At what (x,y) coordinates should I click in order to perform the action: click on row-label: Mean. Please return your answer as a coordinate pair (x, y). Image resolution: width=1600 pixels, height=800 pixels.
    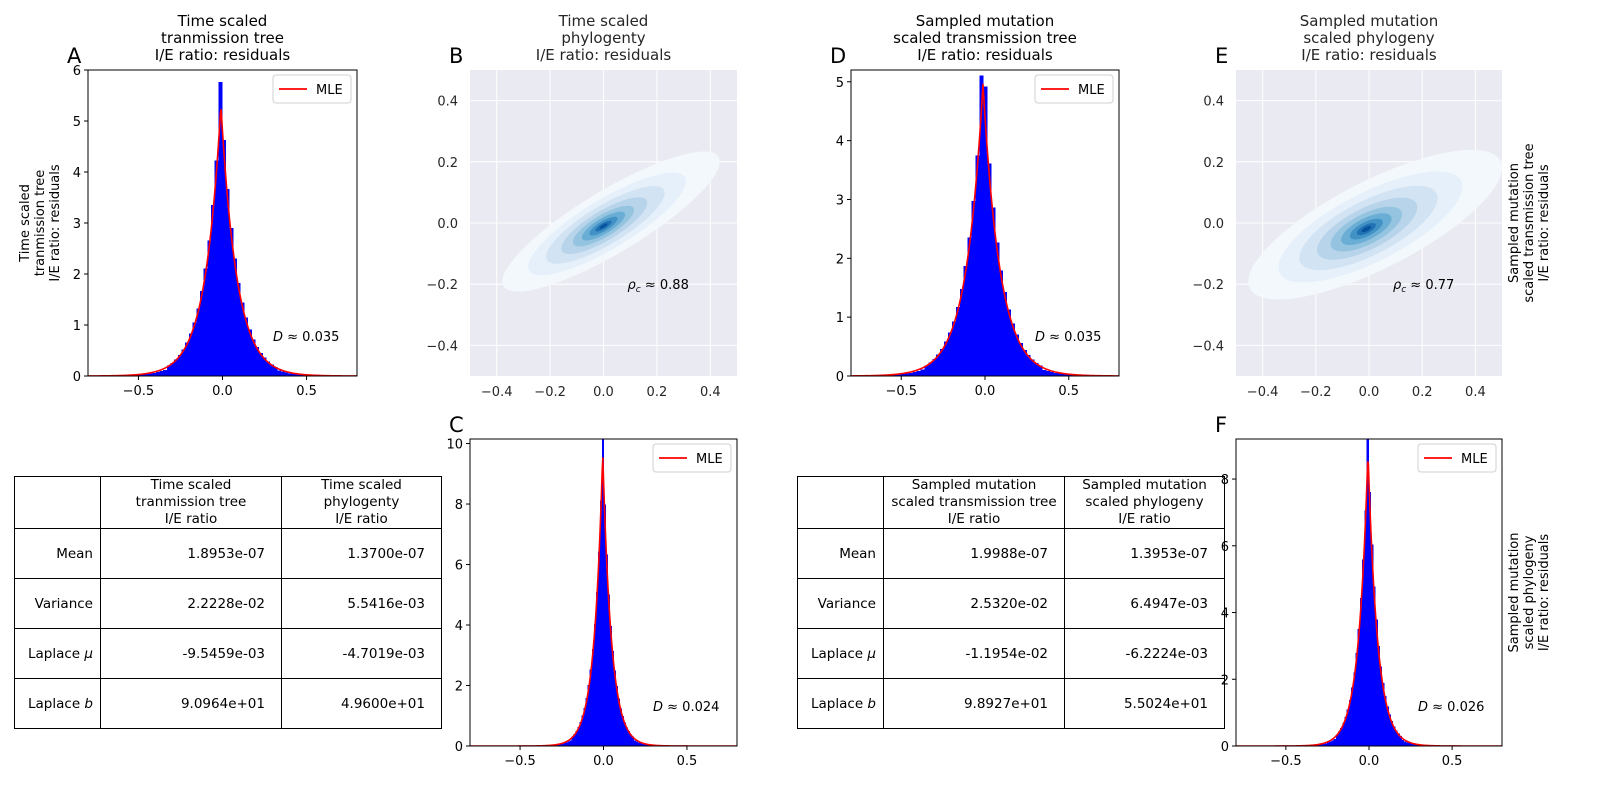
    Looking at the image, I should click on (840, 553).